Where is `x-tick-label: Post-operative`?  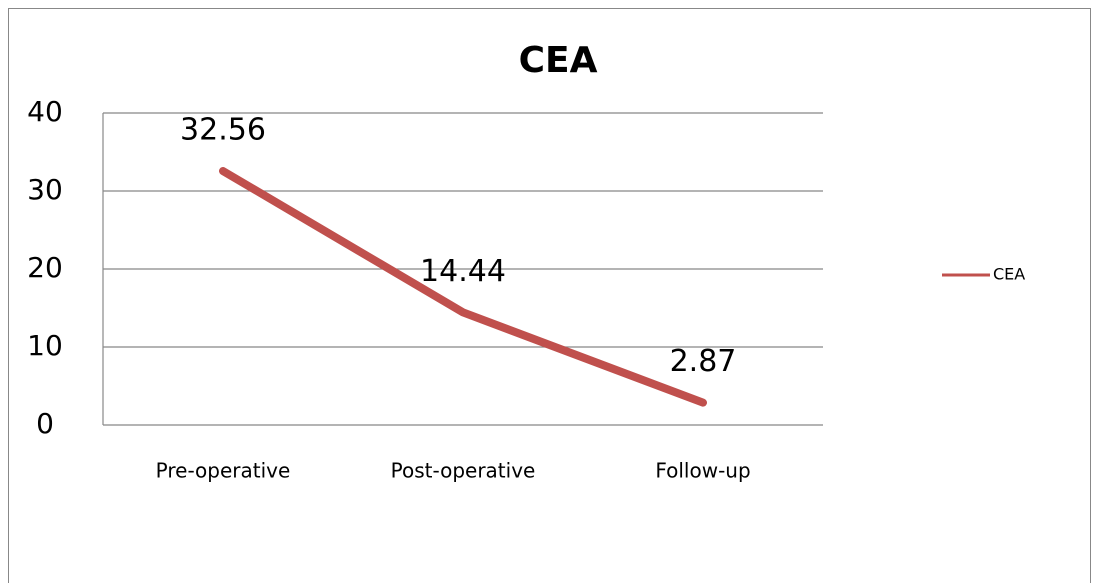
x-tick-label: Post-operative is located at coordinates (463, 471).